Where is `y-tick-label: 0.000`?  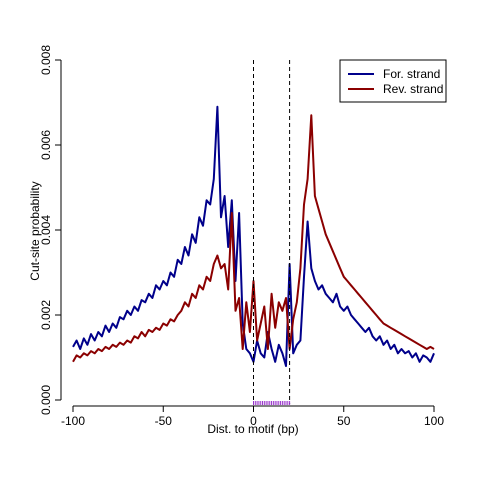
y-tick-label: 0.000 is located at coordinates (46, 400).